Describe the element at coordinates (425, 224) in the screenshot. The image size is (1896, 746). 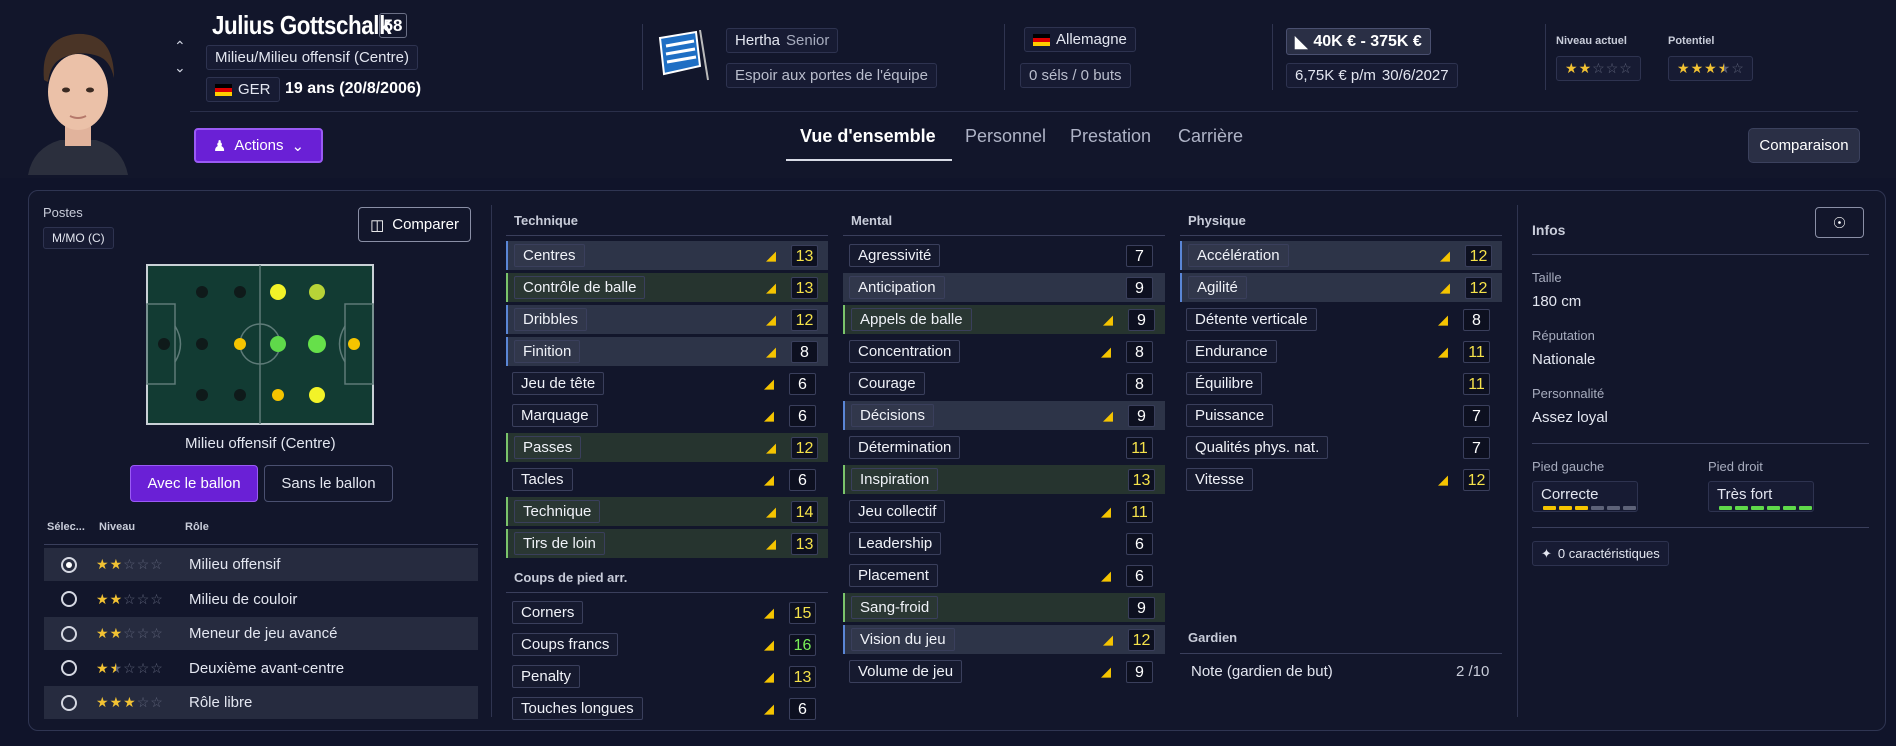
I see `compare-label: Comparer` at that location.